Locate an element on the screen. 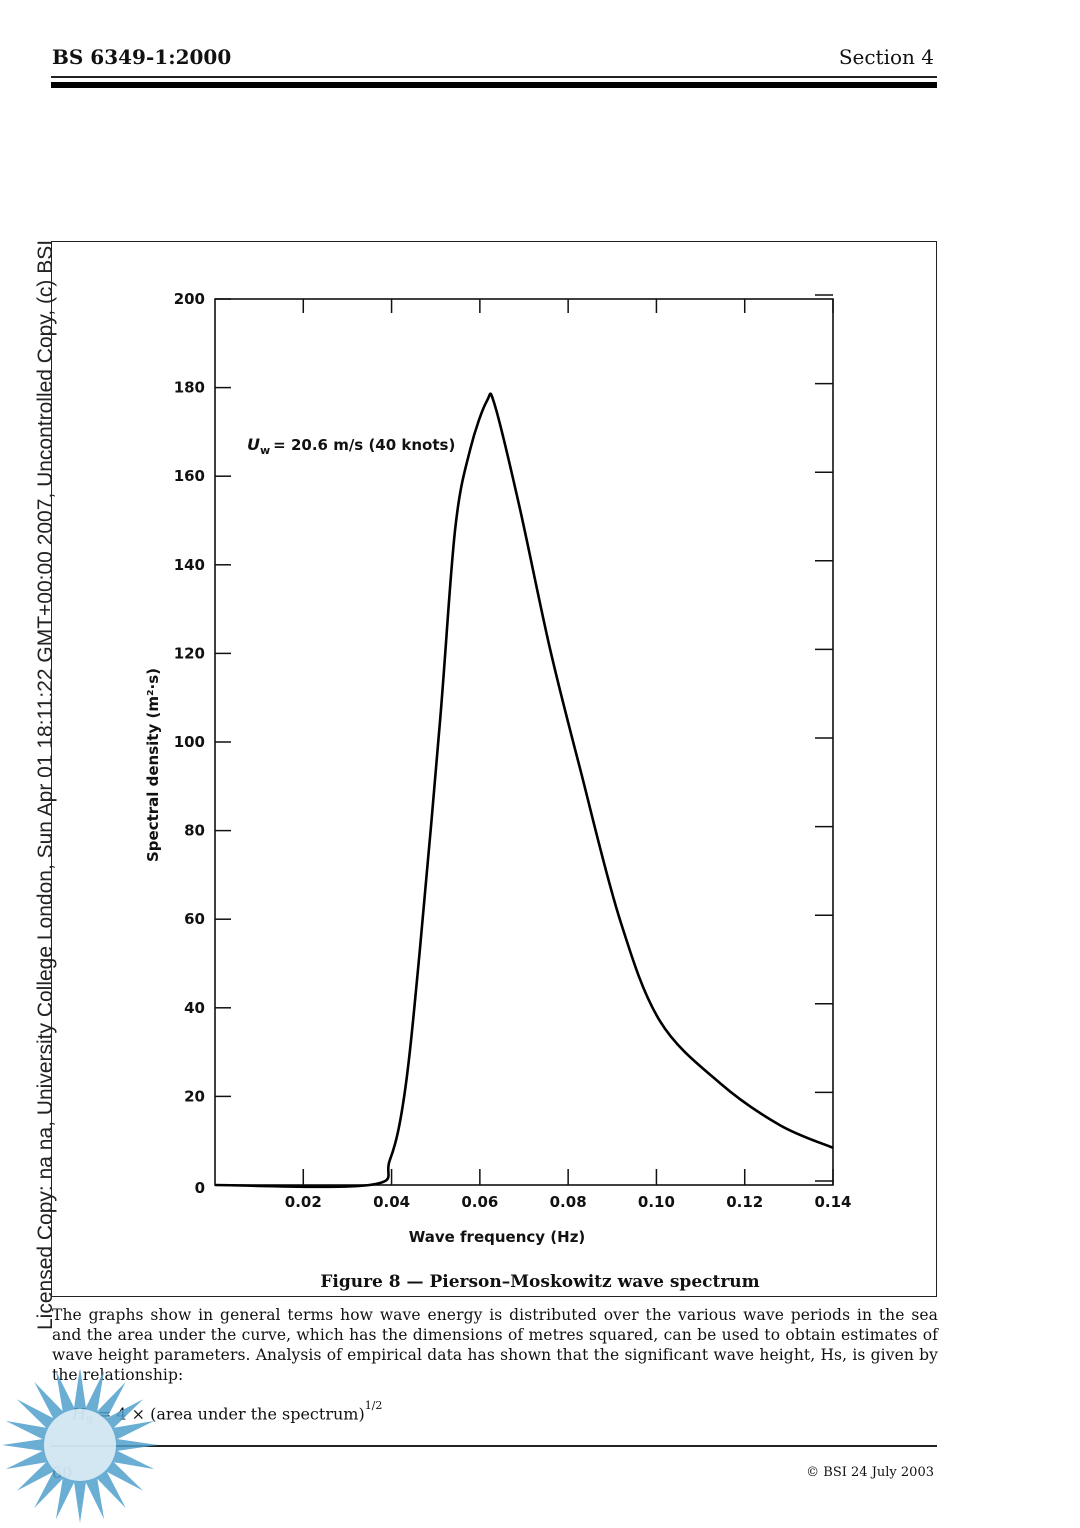  section-label: Section 4 is located at coordinates (886, 57).